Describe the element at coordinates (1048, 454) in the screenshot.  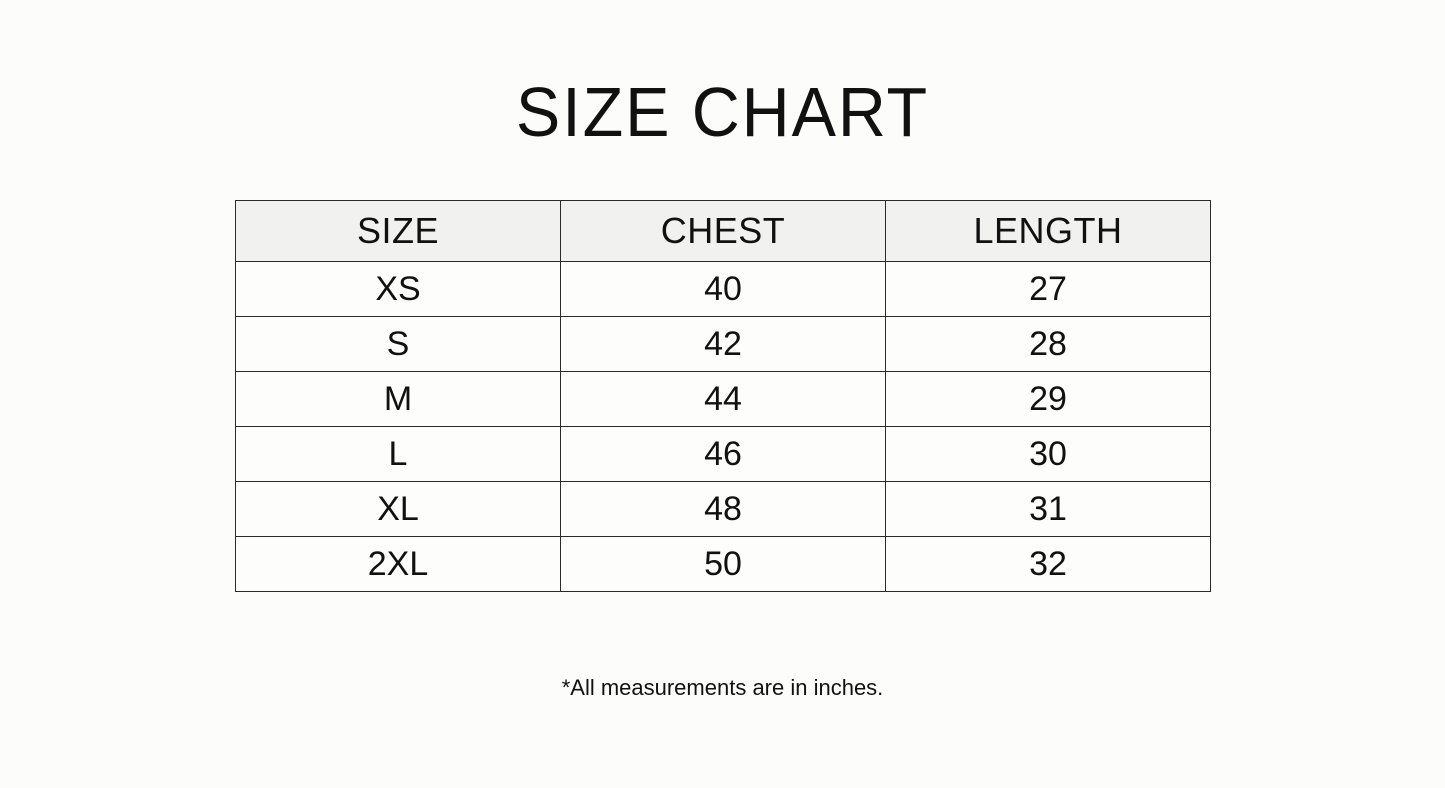
I see `length-cell: 30` at that location.